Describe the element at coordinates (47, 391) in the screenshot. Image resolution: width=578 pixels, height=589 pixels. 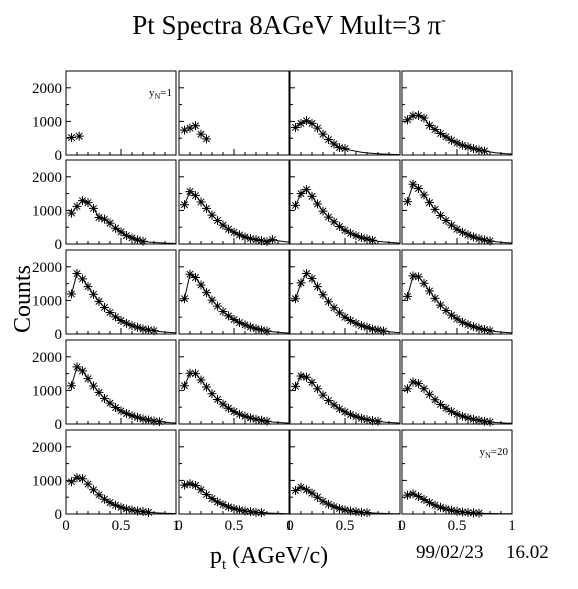
I see `y-tick-label: 1000` at that location.